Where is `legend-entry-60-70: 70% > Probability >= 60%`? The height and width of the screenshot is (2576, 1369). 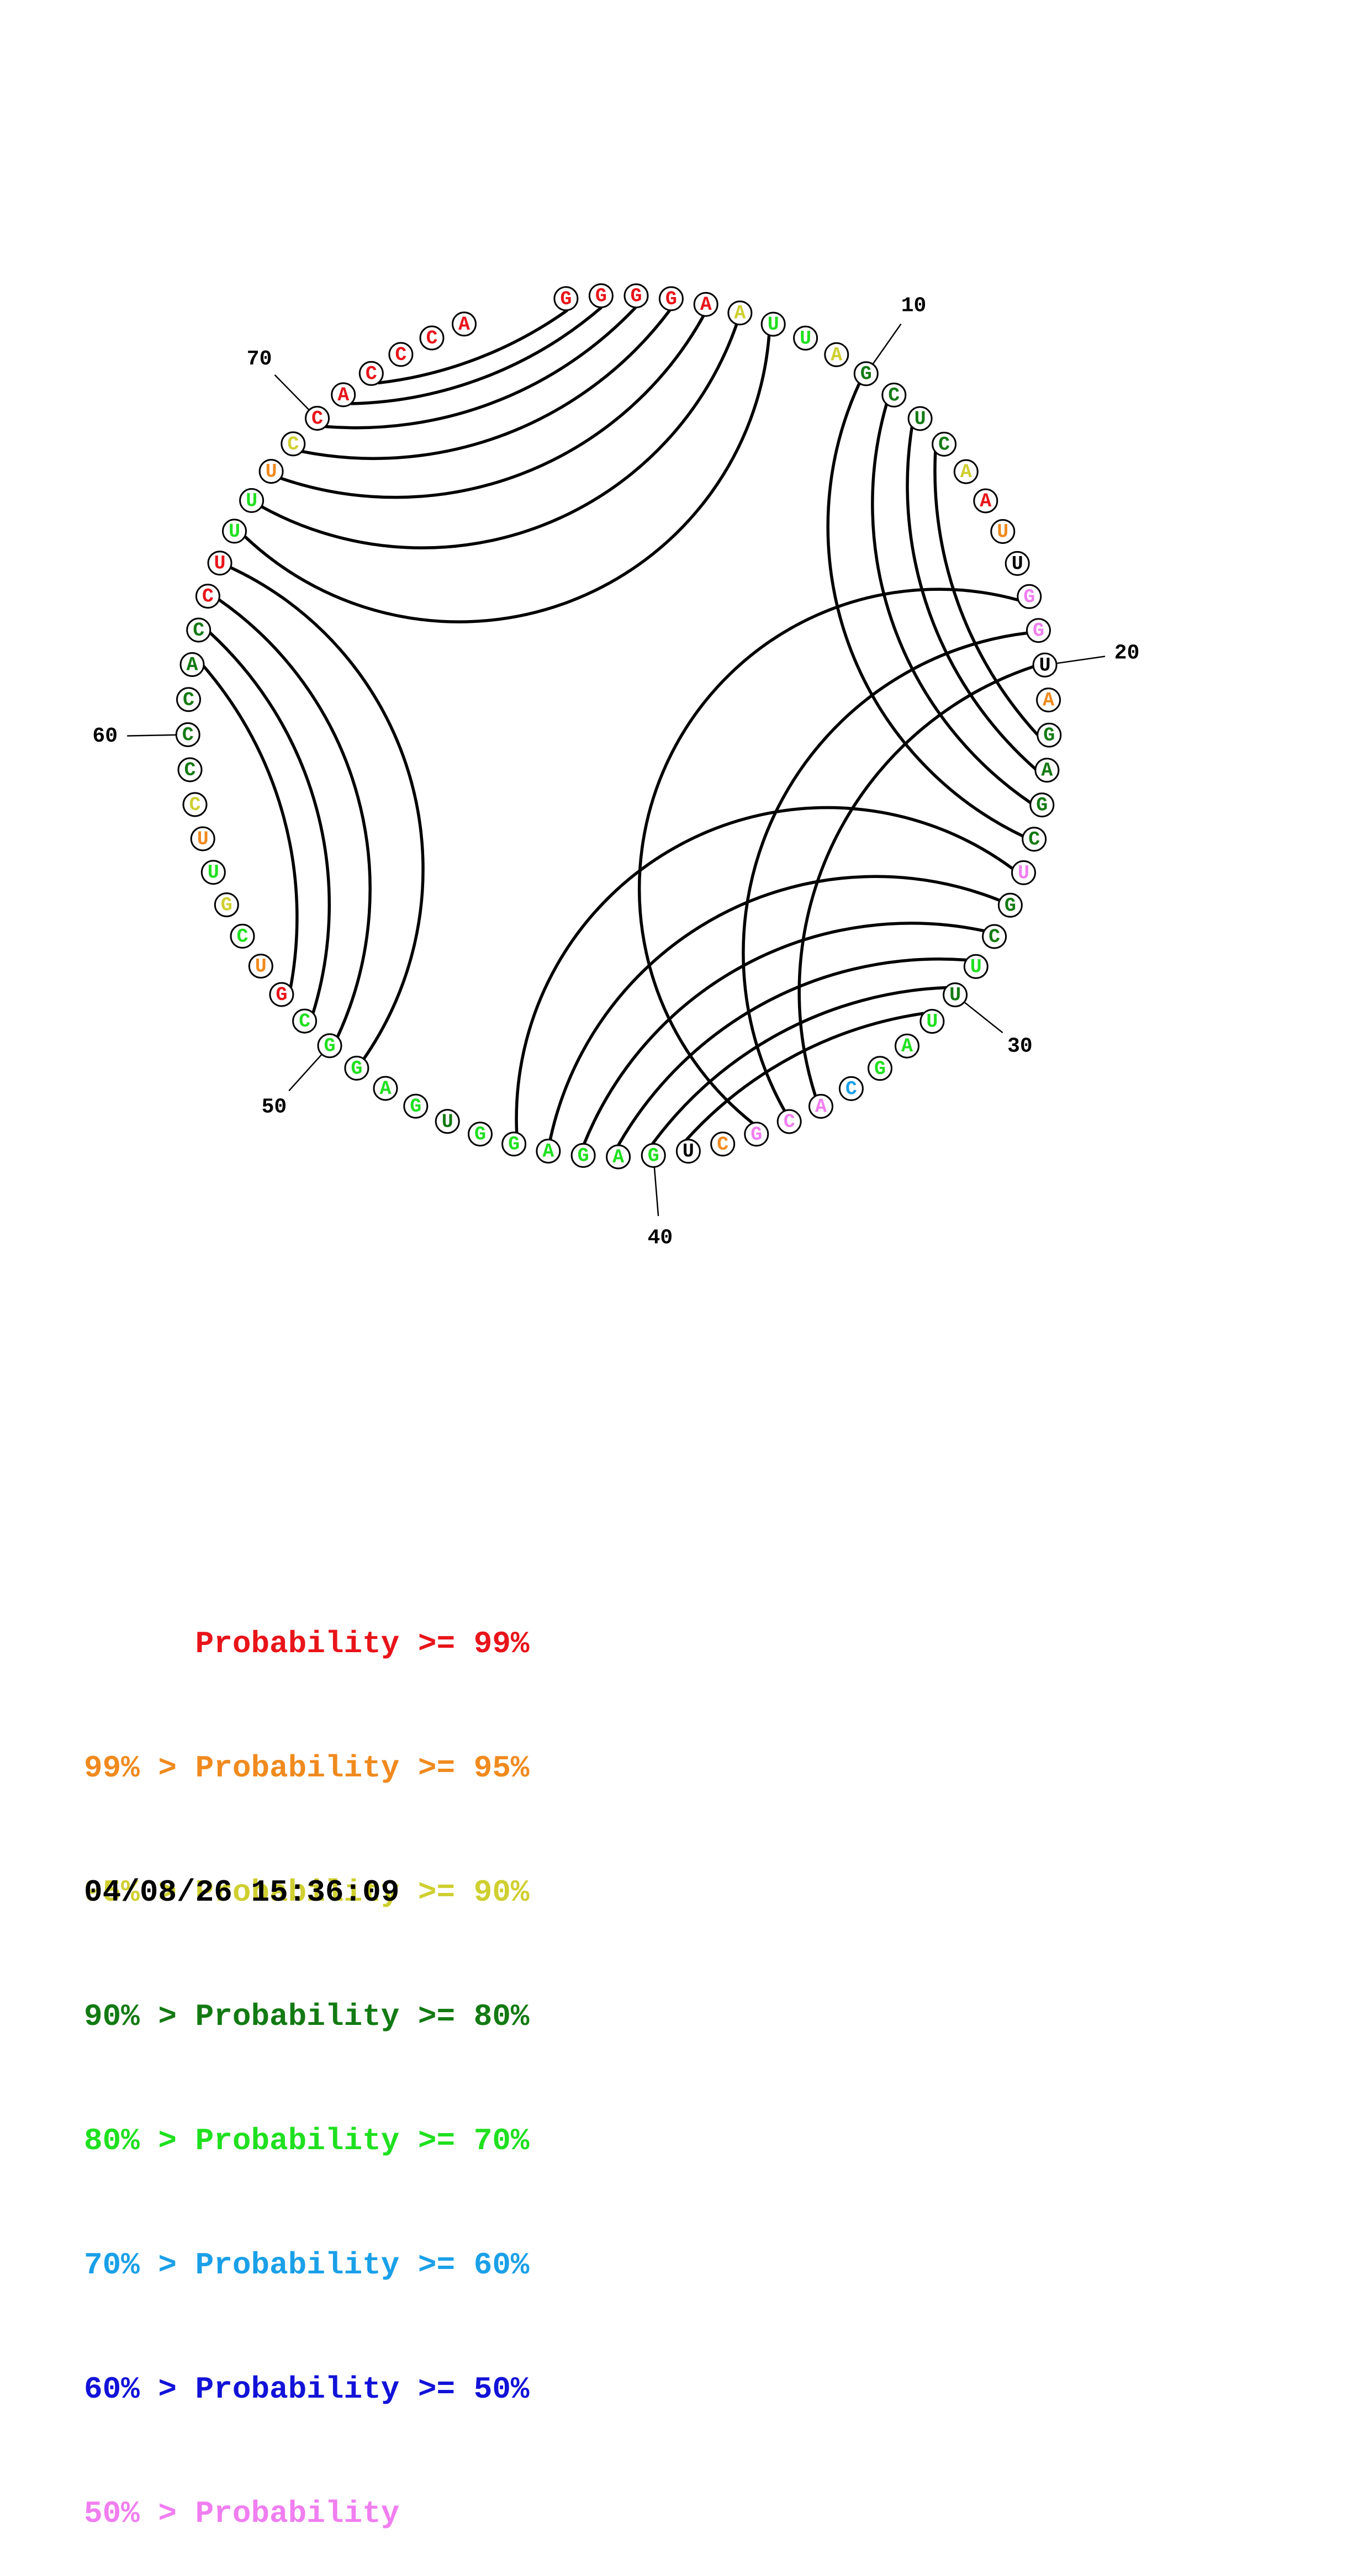
legend-entry-60-70: 70% > Probability >= 60% is located at coordinates (307, 2265).